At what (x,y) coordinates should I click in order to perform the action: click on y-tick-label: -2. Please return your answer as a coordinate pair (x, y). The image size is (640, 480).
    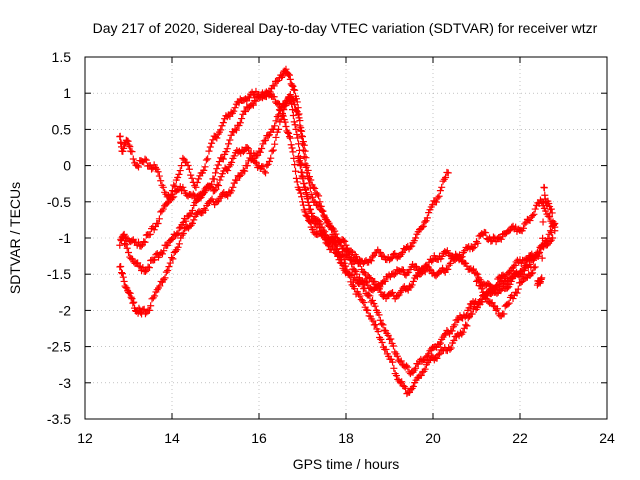
    Looking at the image, I should click on (65, 310).